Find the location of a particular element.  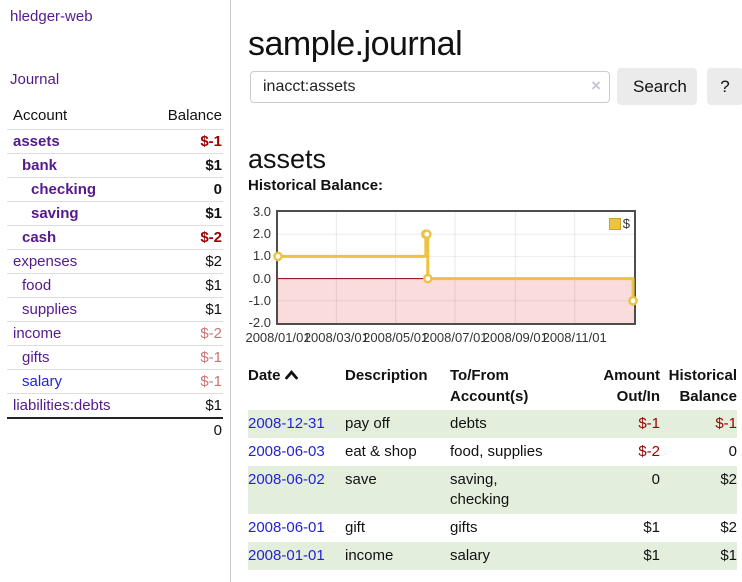

accounts-total-row: 0 is located at coordinates (115, 430).